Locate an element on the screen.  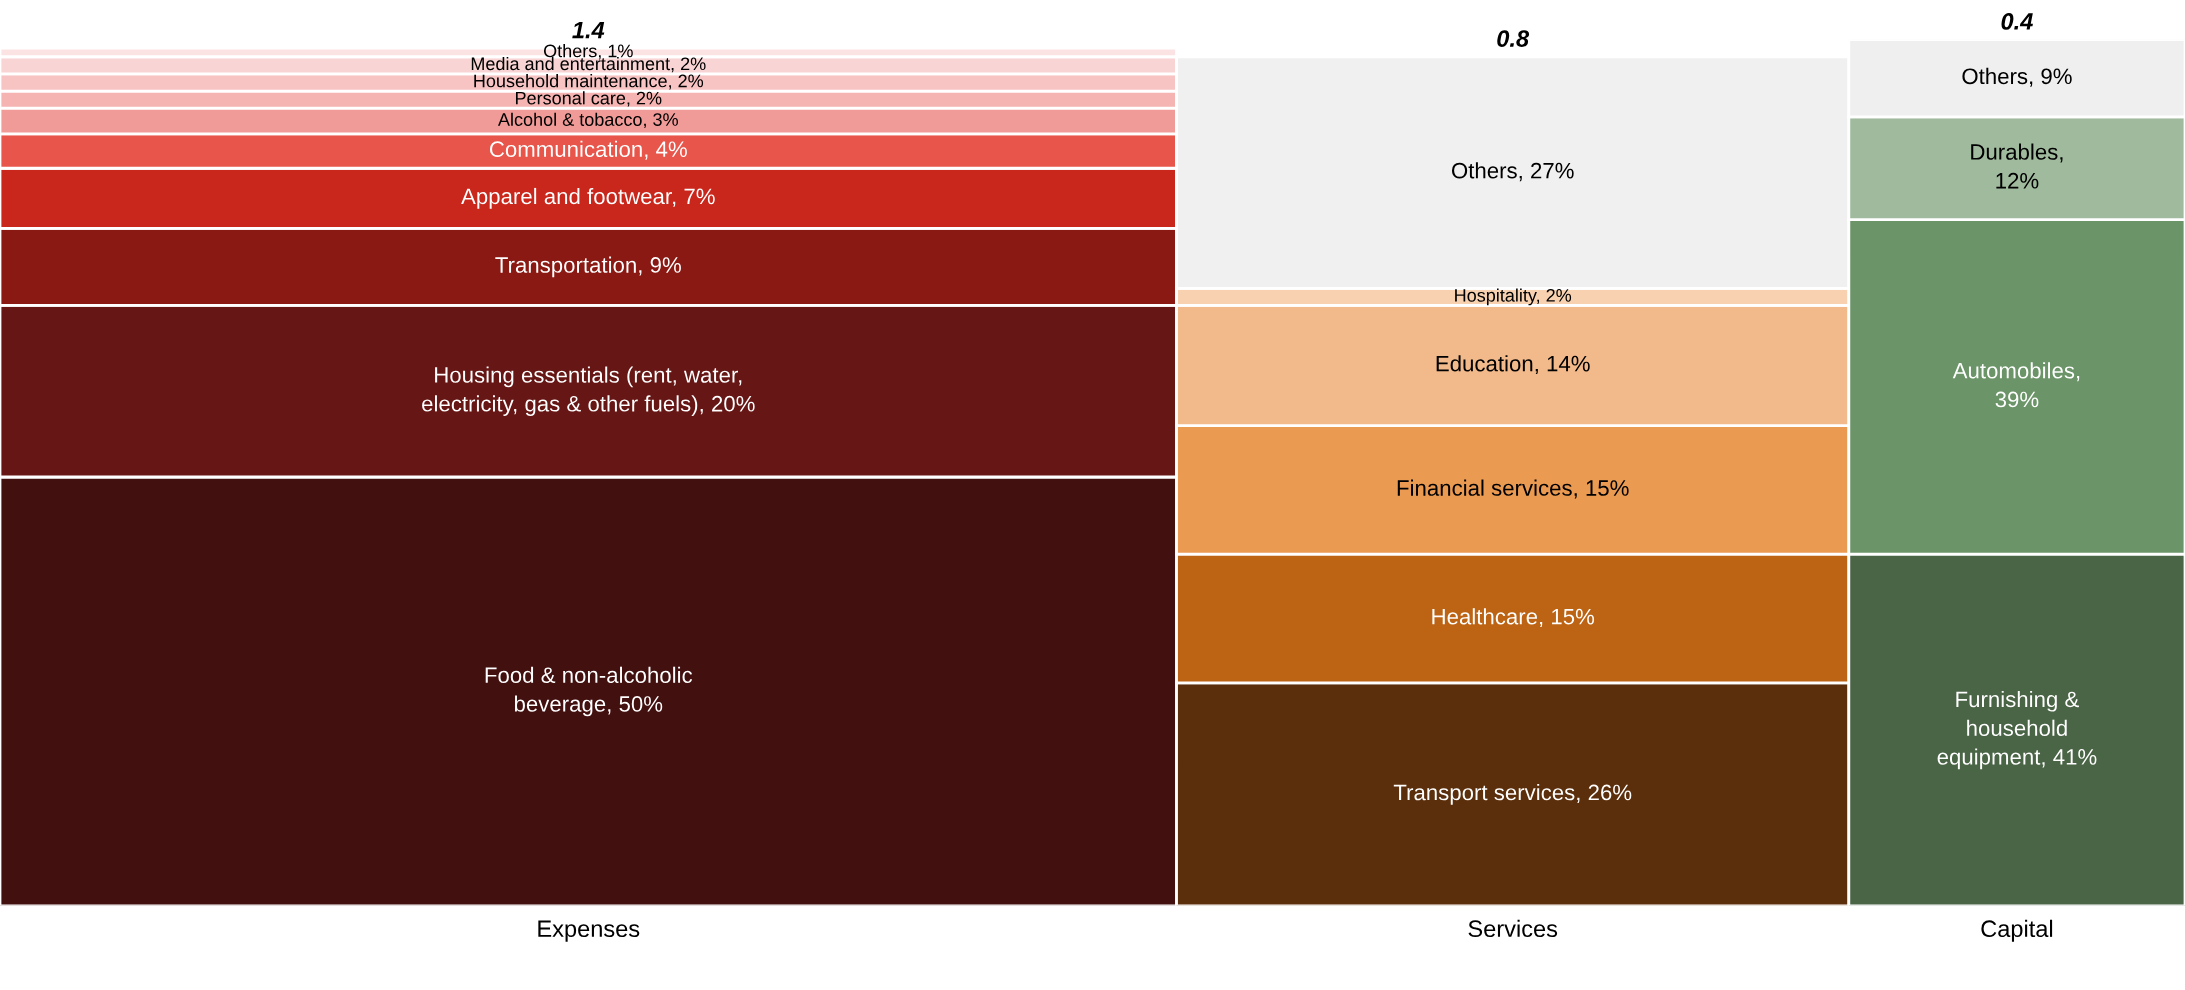
data-label: Transport services, 26% is located at coordinates (1512, 794).